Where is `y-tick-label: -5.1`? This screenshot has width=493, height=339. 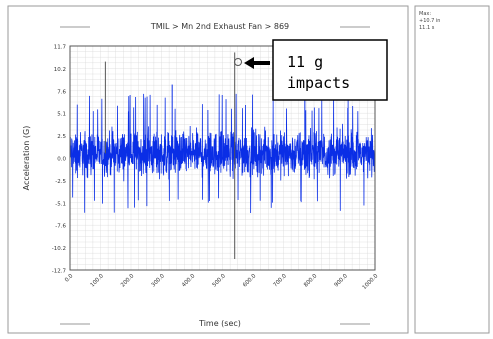
y-tick-label: -5.1 is located at coordinates (60, 204).